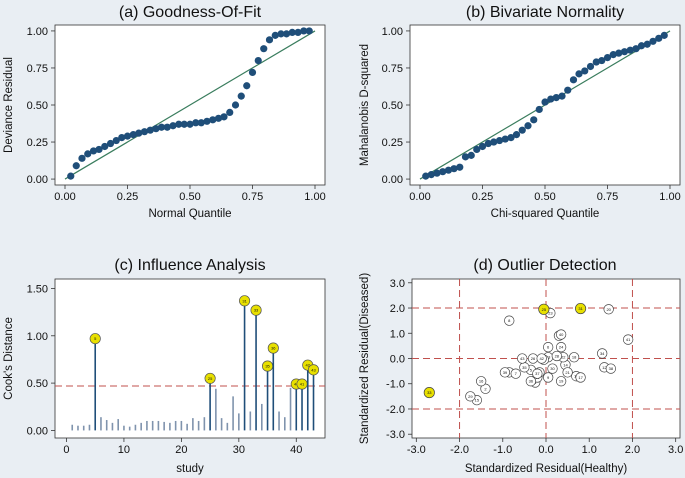  I want to click on y-axis-label: Deviance Residual, so click(9, 105).